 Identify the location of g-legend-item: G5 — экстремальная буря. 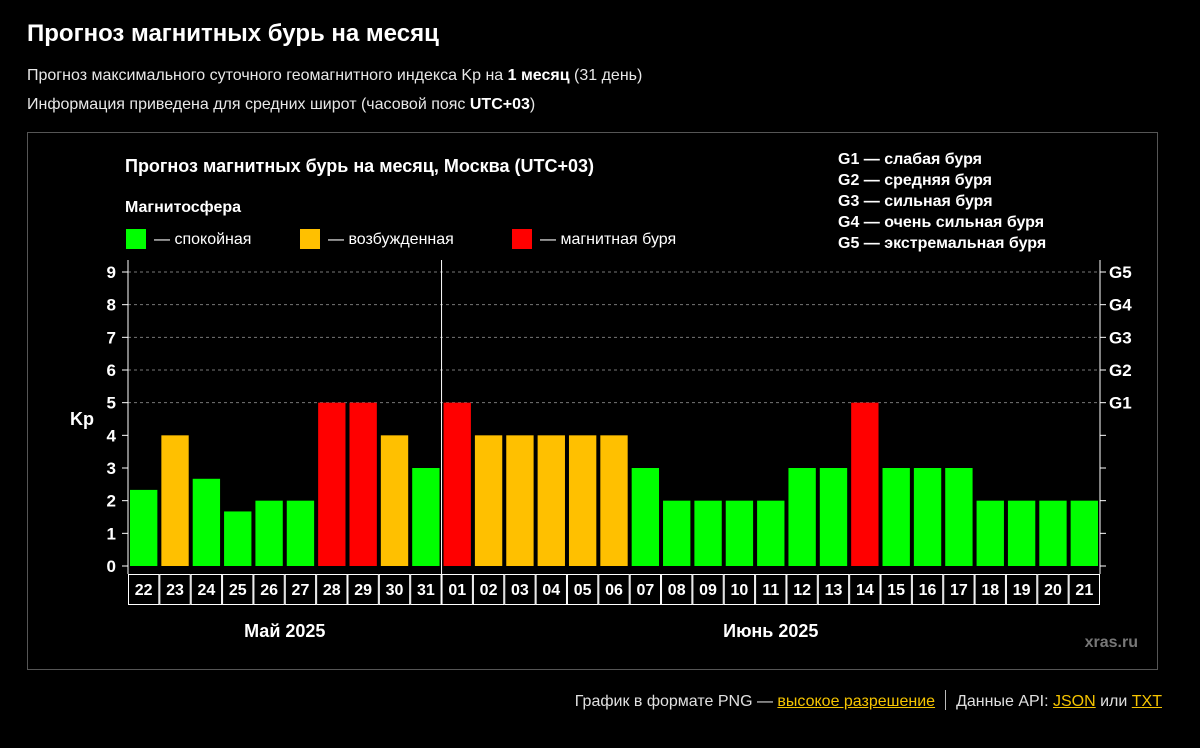
(942, 243).